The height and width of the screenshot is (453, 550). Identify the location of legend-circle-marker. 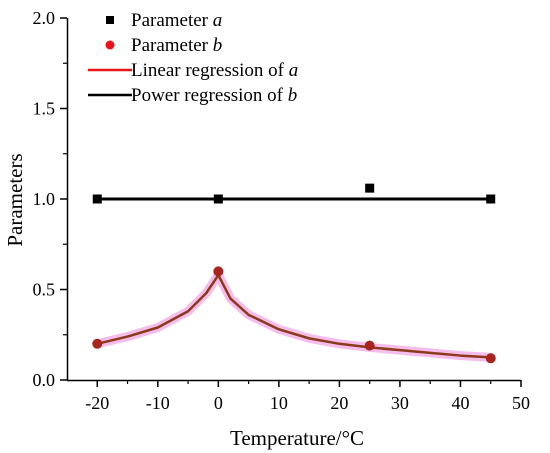
(110, 45).